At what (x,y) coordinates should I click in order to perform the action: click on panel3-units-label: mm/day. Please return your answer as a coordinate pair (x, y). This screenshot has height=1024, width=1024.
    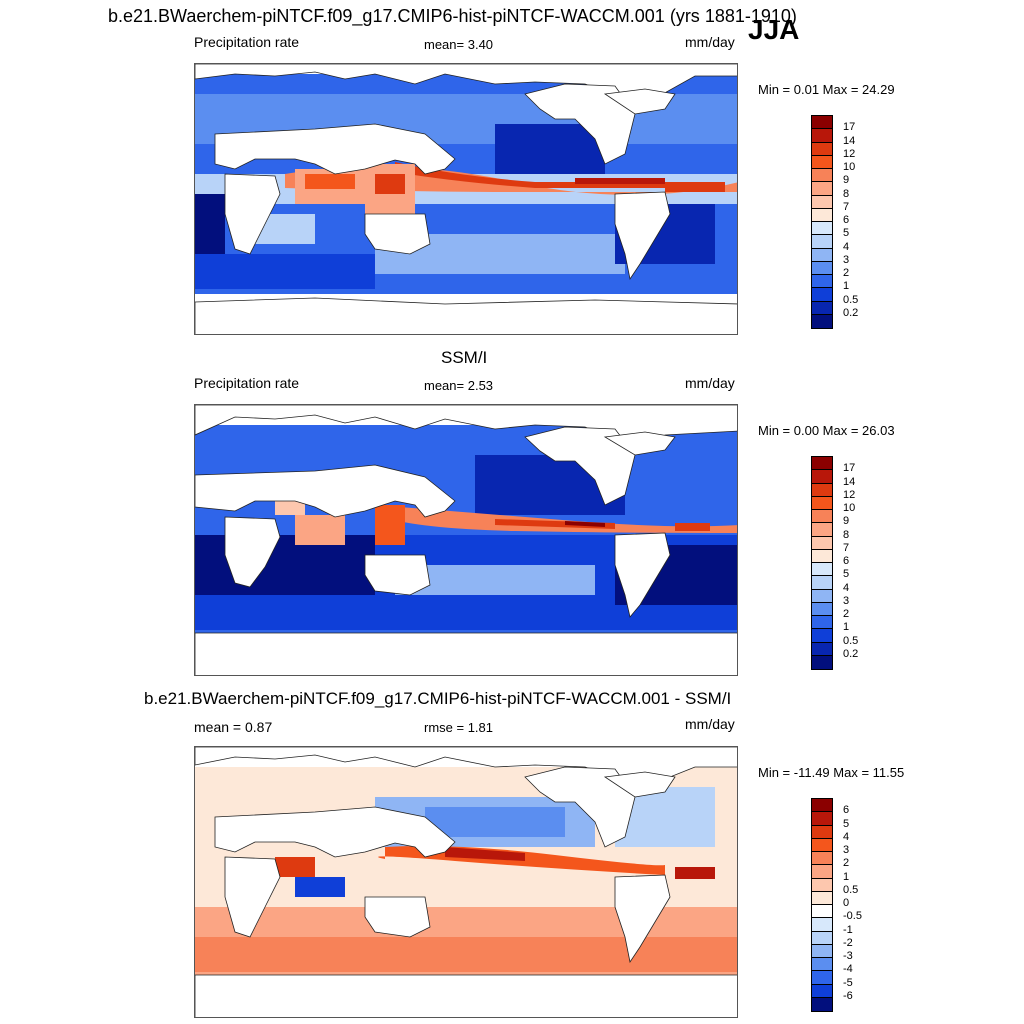
    Looking at the image, I should click on (710, 724).